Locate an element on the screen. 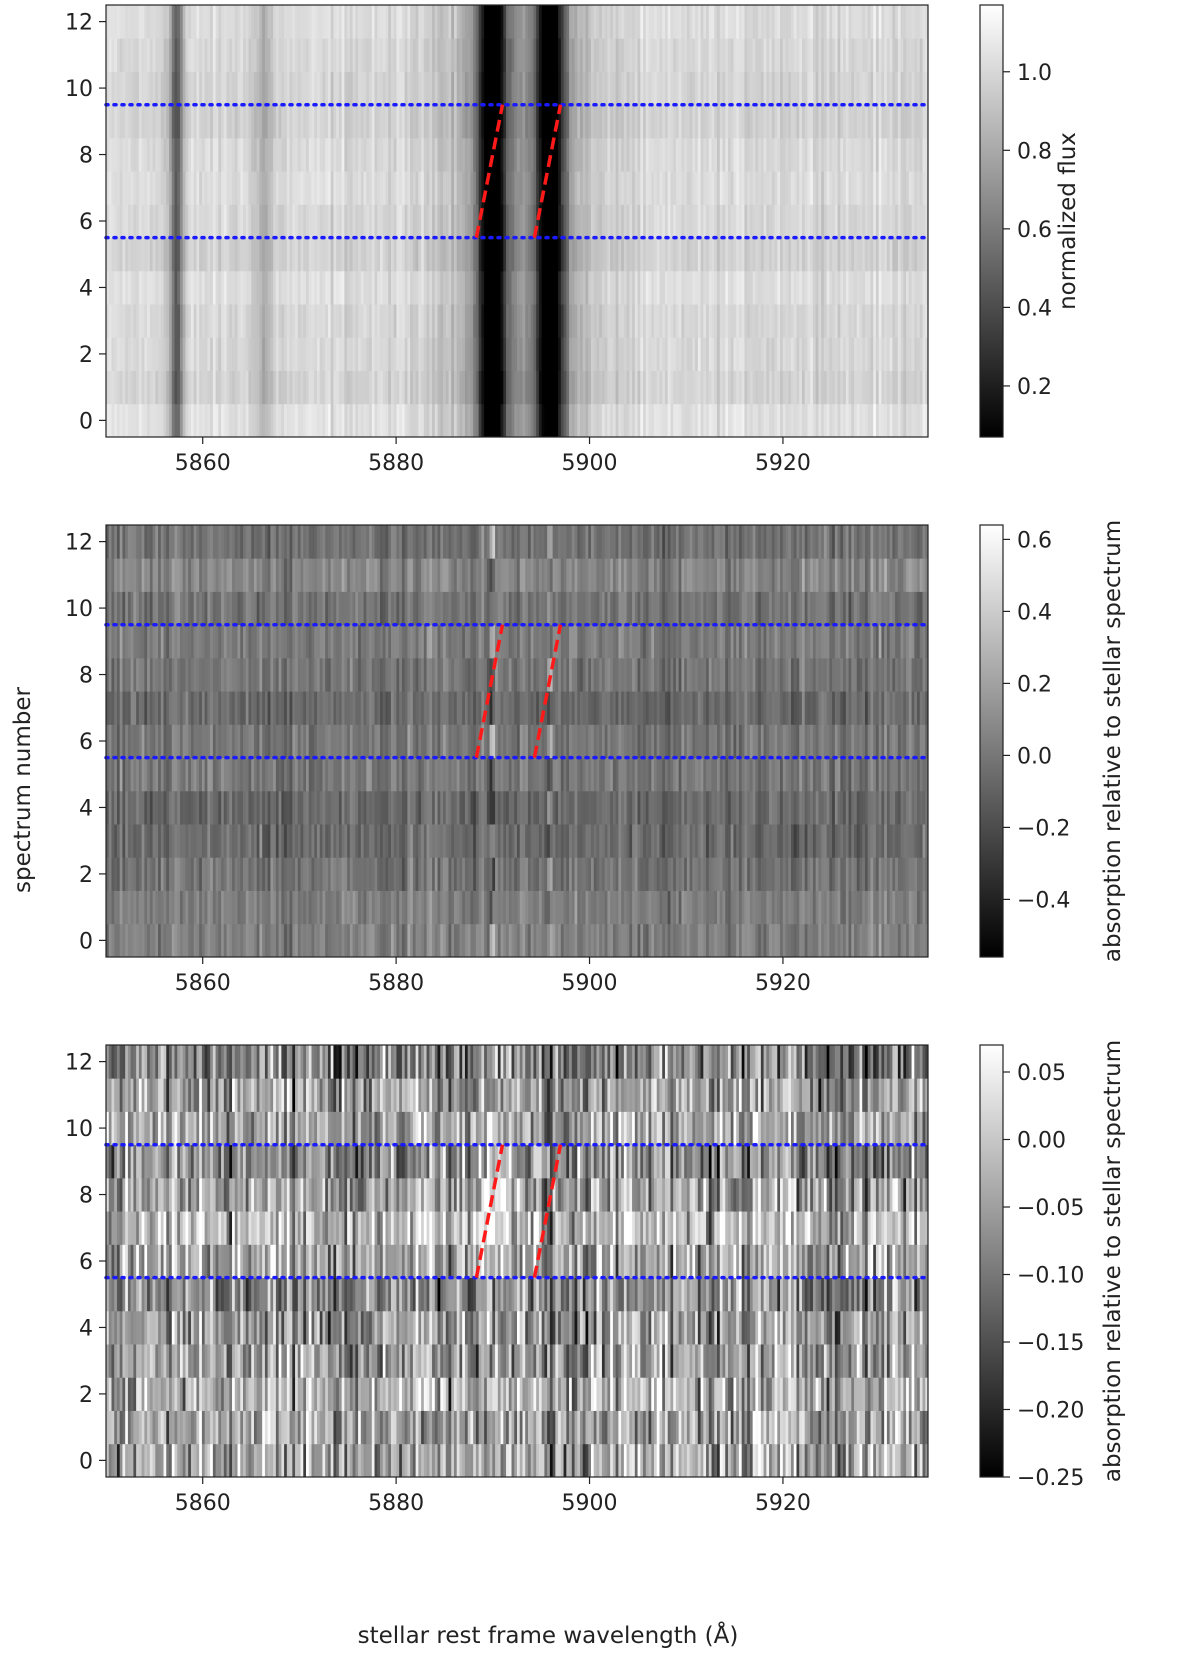  colorbar-tick-label: 0.0 is located at coordinates (1034, 756).